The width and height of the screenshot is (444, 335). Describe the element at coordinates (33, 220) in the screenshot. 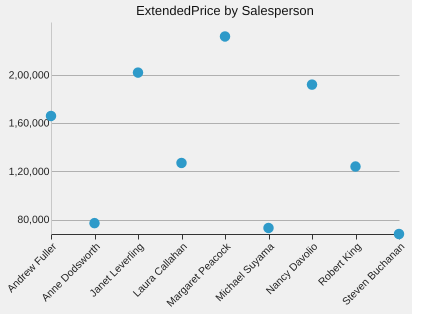

I see `y-tick-label: 80,000` at that location.